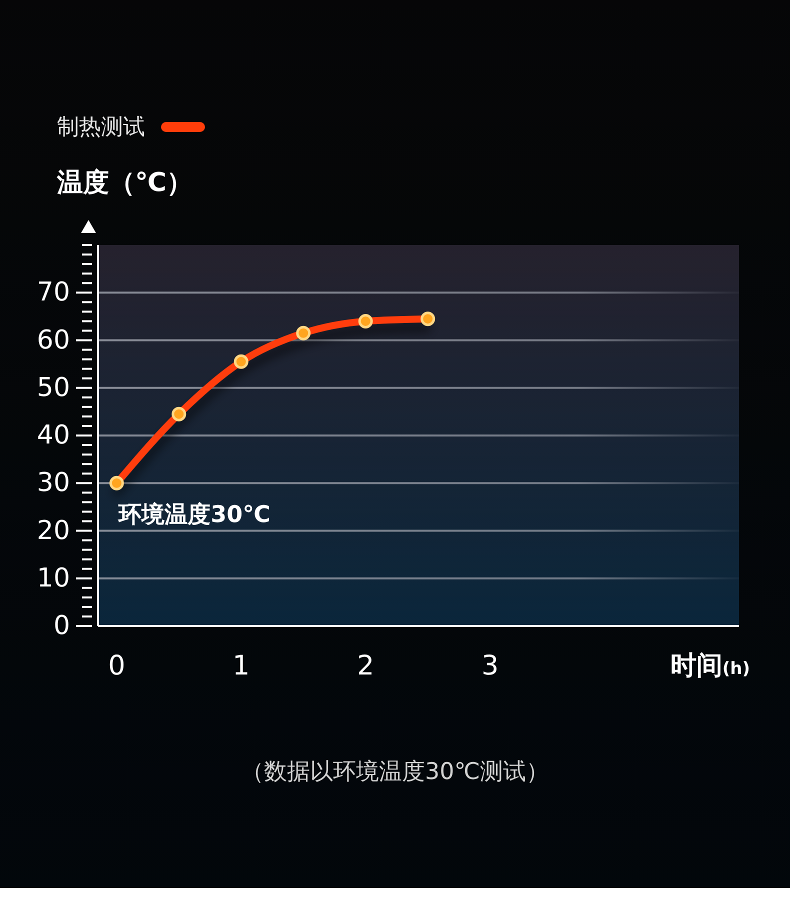 The image size is (790, 898). Describe the element at coordinates (53, 578) in the screenshot. I see `y-tick-label: 10` at that location.